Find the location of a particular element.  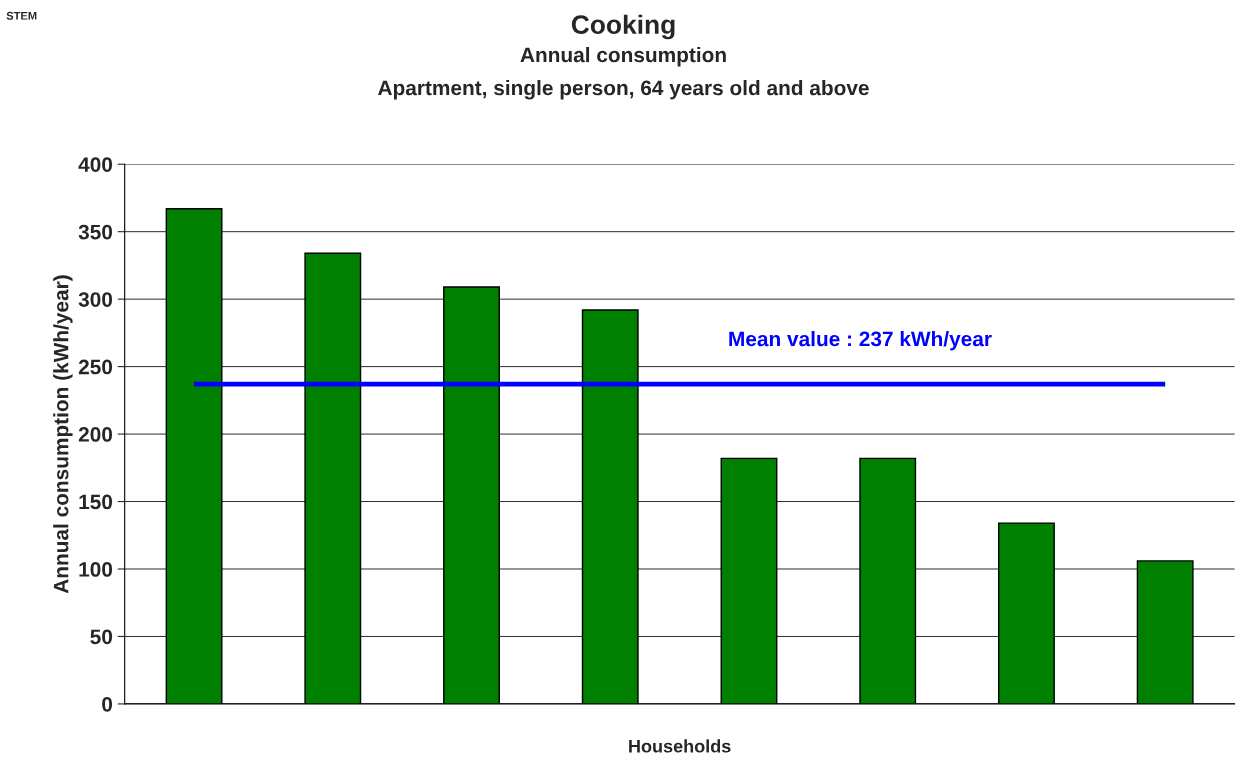

chart-subtitle: Annual consumption Apartment, single person, 64 years old and above is located at coordinates (623, 73).